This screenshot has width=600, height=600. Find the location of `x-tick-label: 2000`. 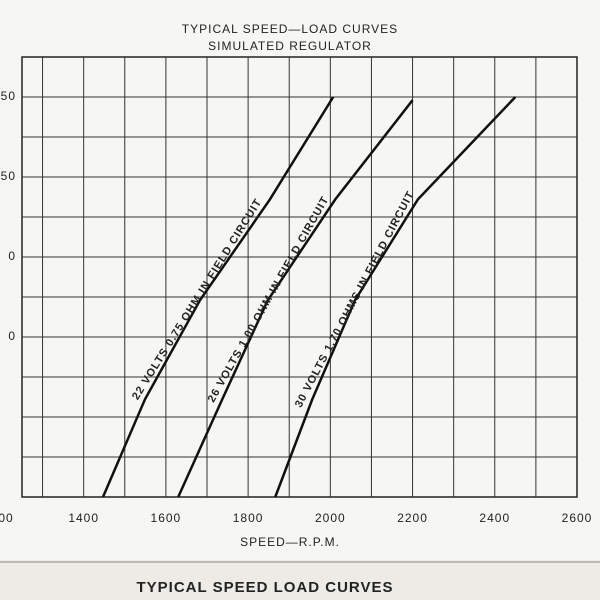

x-tick-label: 2000 is located at coordinates (330, 518).